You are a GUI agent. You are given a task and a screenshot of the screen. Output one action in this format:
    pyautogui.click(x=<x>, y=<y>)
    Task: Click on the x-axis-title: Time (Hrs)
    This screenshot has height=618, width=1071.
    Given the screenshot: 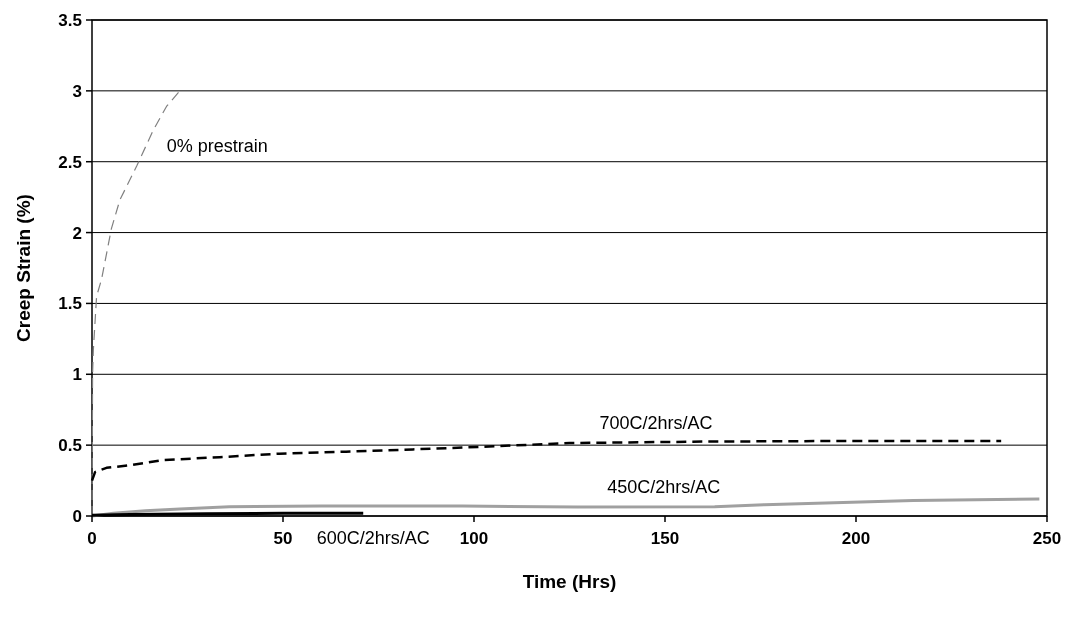 What is the action you would take?
    pyautogui.click(x=569, y=581)
    